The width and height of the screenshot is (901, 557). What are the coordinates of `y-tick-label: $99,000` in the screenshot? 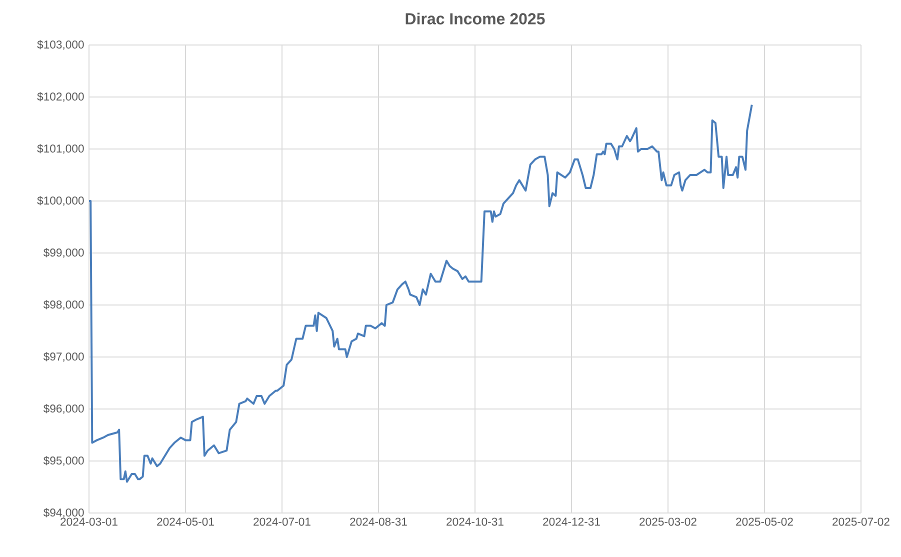 It's located at (63, 253).